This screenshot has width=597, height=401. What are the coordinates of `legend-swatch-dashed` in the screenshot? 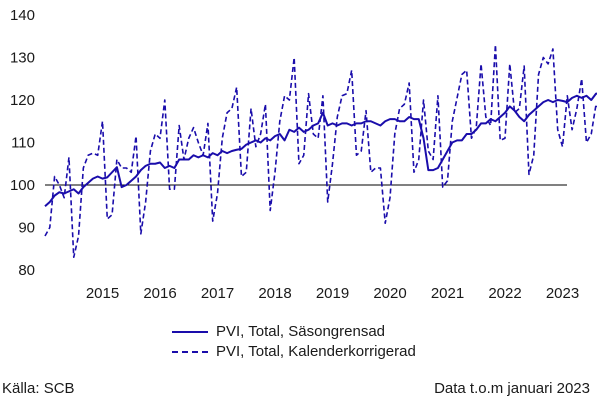 It's located at (190, 352).